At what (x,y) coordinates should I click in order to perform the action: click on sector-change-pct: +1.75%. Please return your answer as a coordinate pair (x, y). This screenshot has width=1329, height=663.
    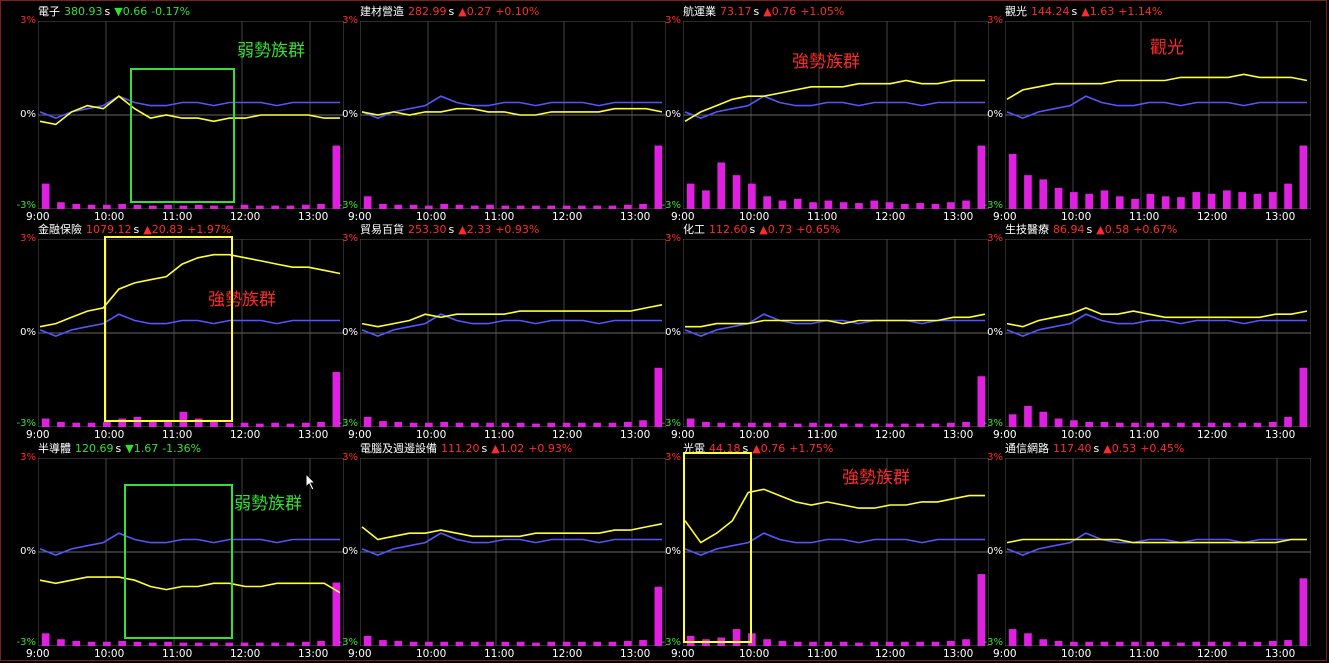
    Looking at the image, I should click on (811, 448).